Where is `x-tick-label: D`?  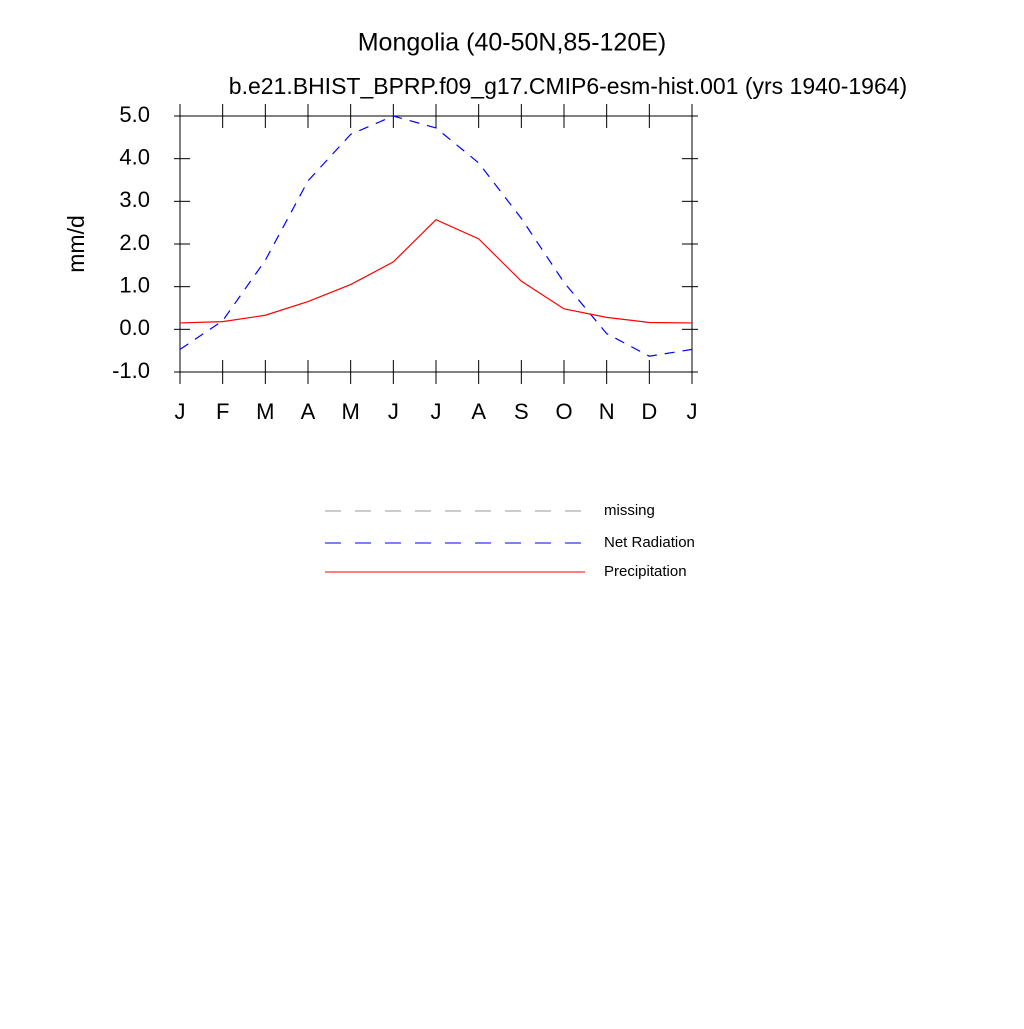 x-tick-label: D is located at coordinates (649, 411).